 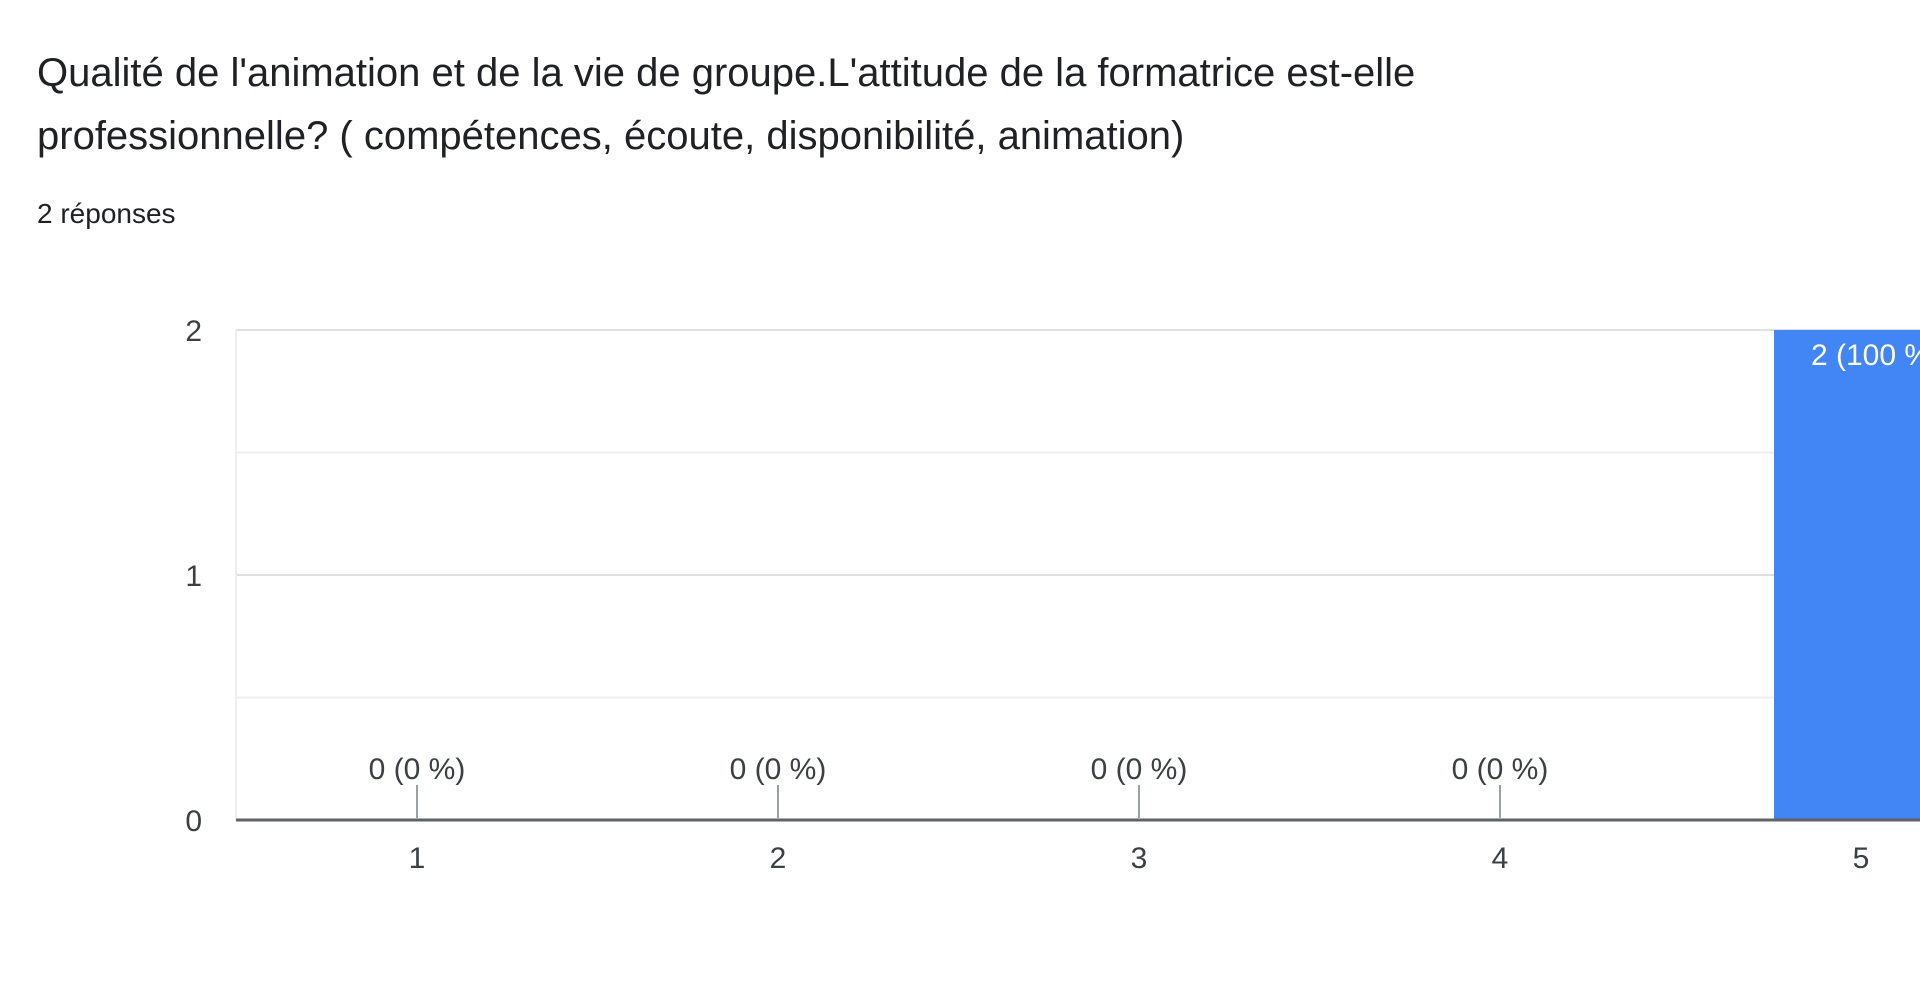 I want to click on y-tick-label: 0, so click(x=193, y=821).